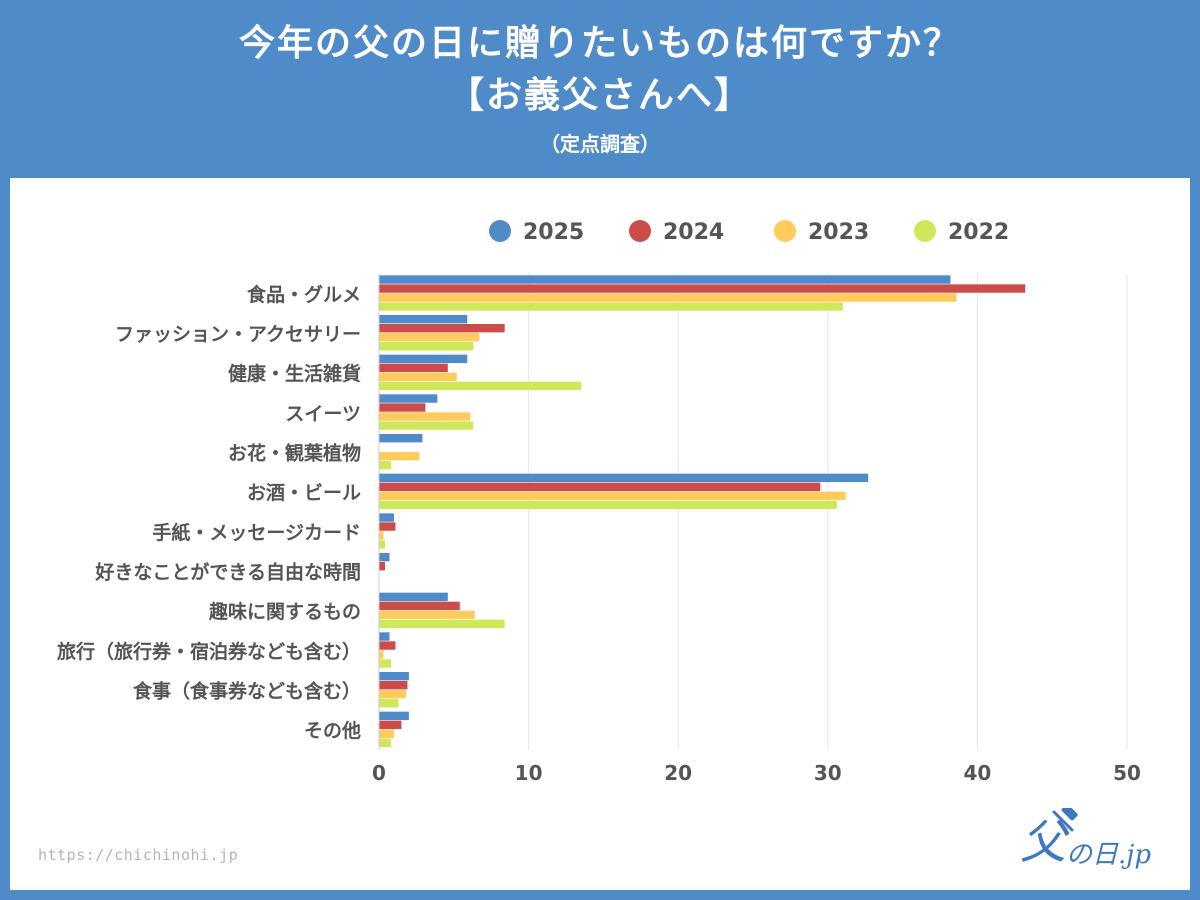  I want to click on chart-title: 今年の父の日に贈りたいものは何ですか？, so click(599, 43).